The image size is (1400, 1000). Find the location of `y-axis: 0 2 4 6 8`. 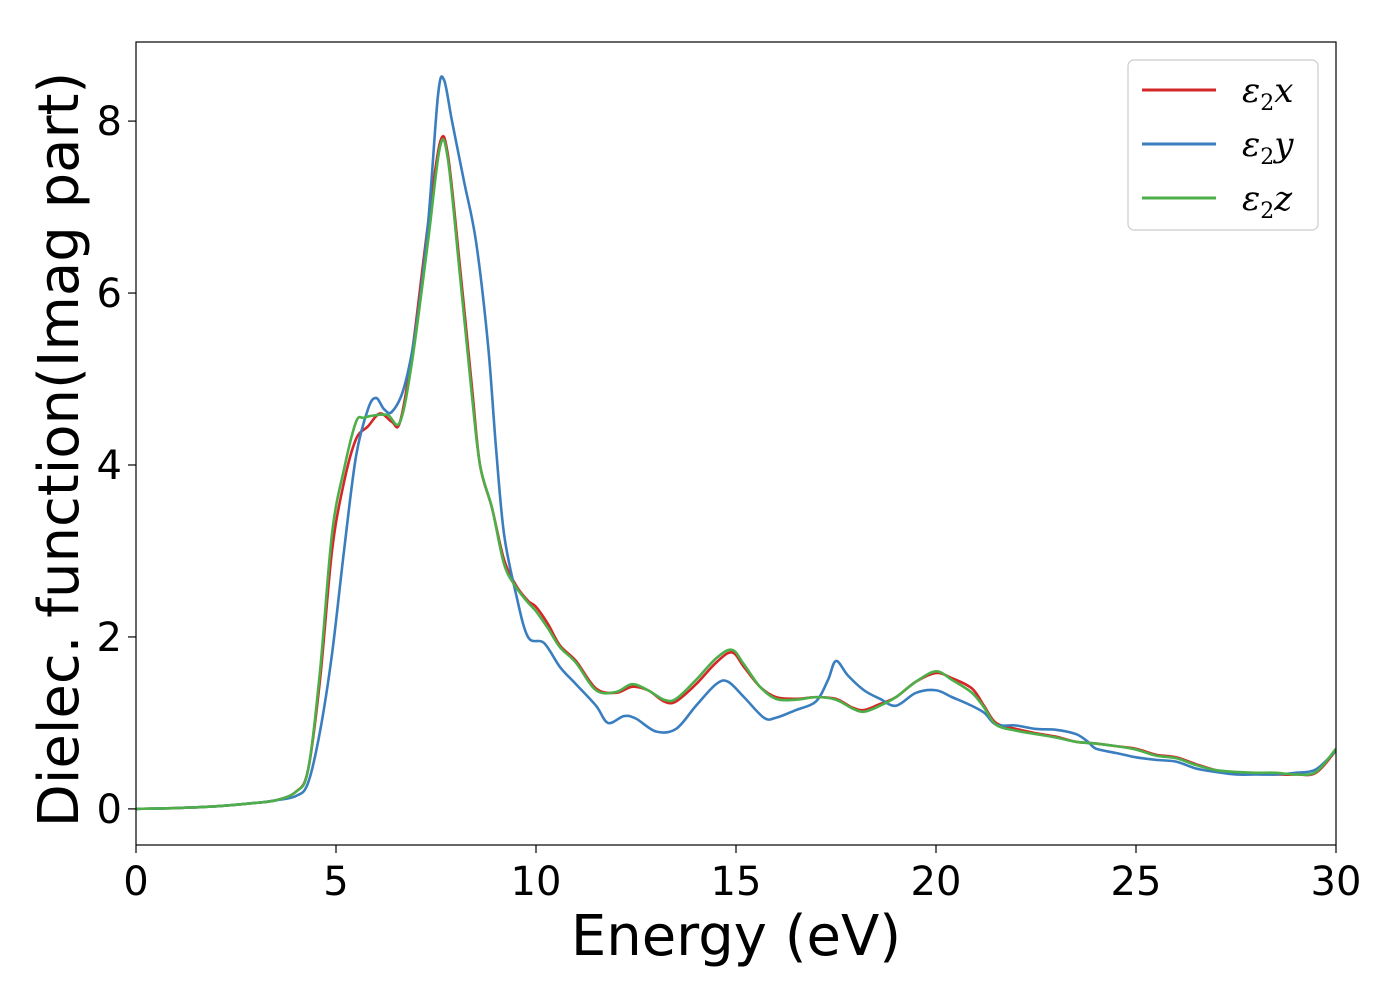

y-axis: 0 2 4 6 8 is located at coordinates (116, 466).